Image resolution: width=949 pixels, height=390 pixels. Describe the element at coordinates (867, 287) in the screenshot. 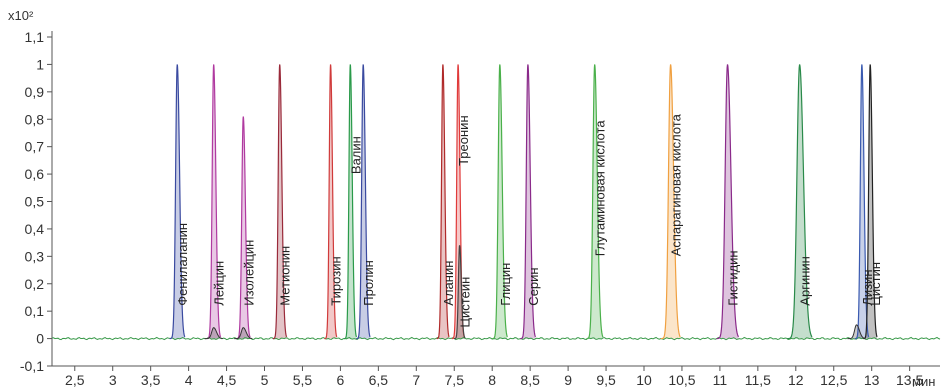

I see `peak-label: Лизин` at that location.